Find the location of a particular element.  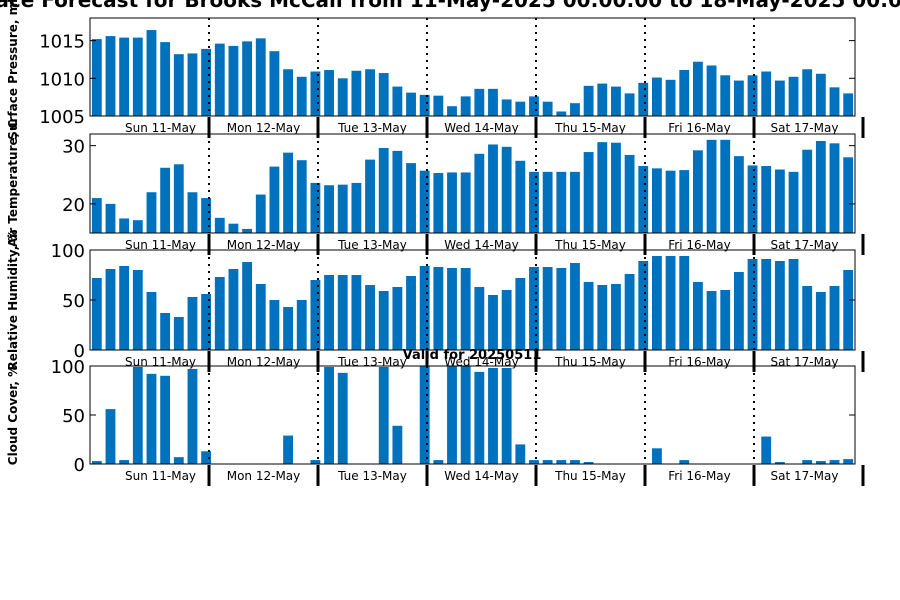

cloud-cover-day-label: Tue 13-May is located at coordinates (372, 476).